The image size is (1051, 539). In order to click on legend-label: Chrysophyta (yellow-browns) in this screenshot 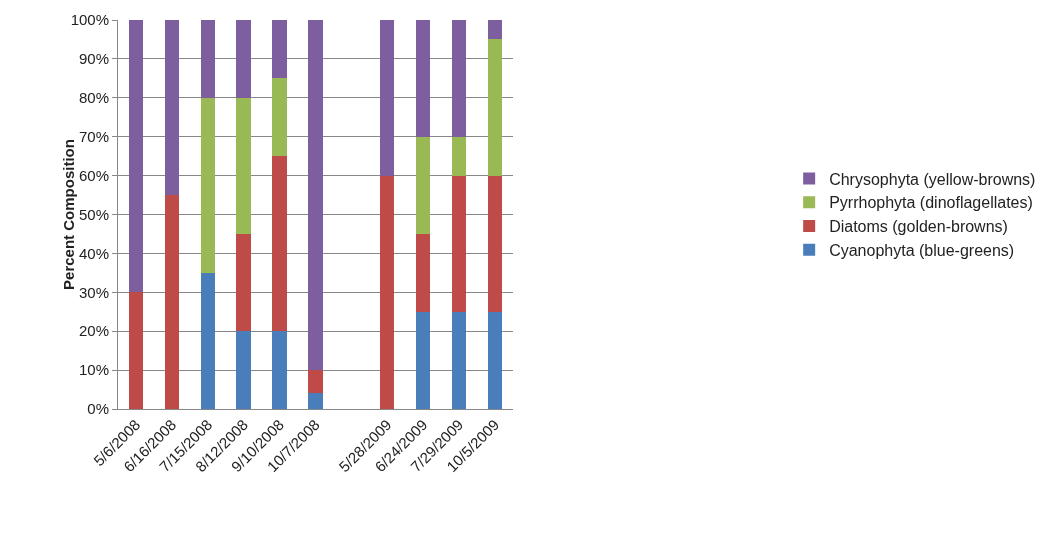, I will do `click(932, 179)`.